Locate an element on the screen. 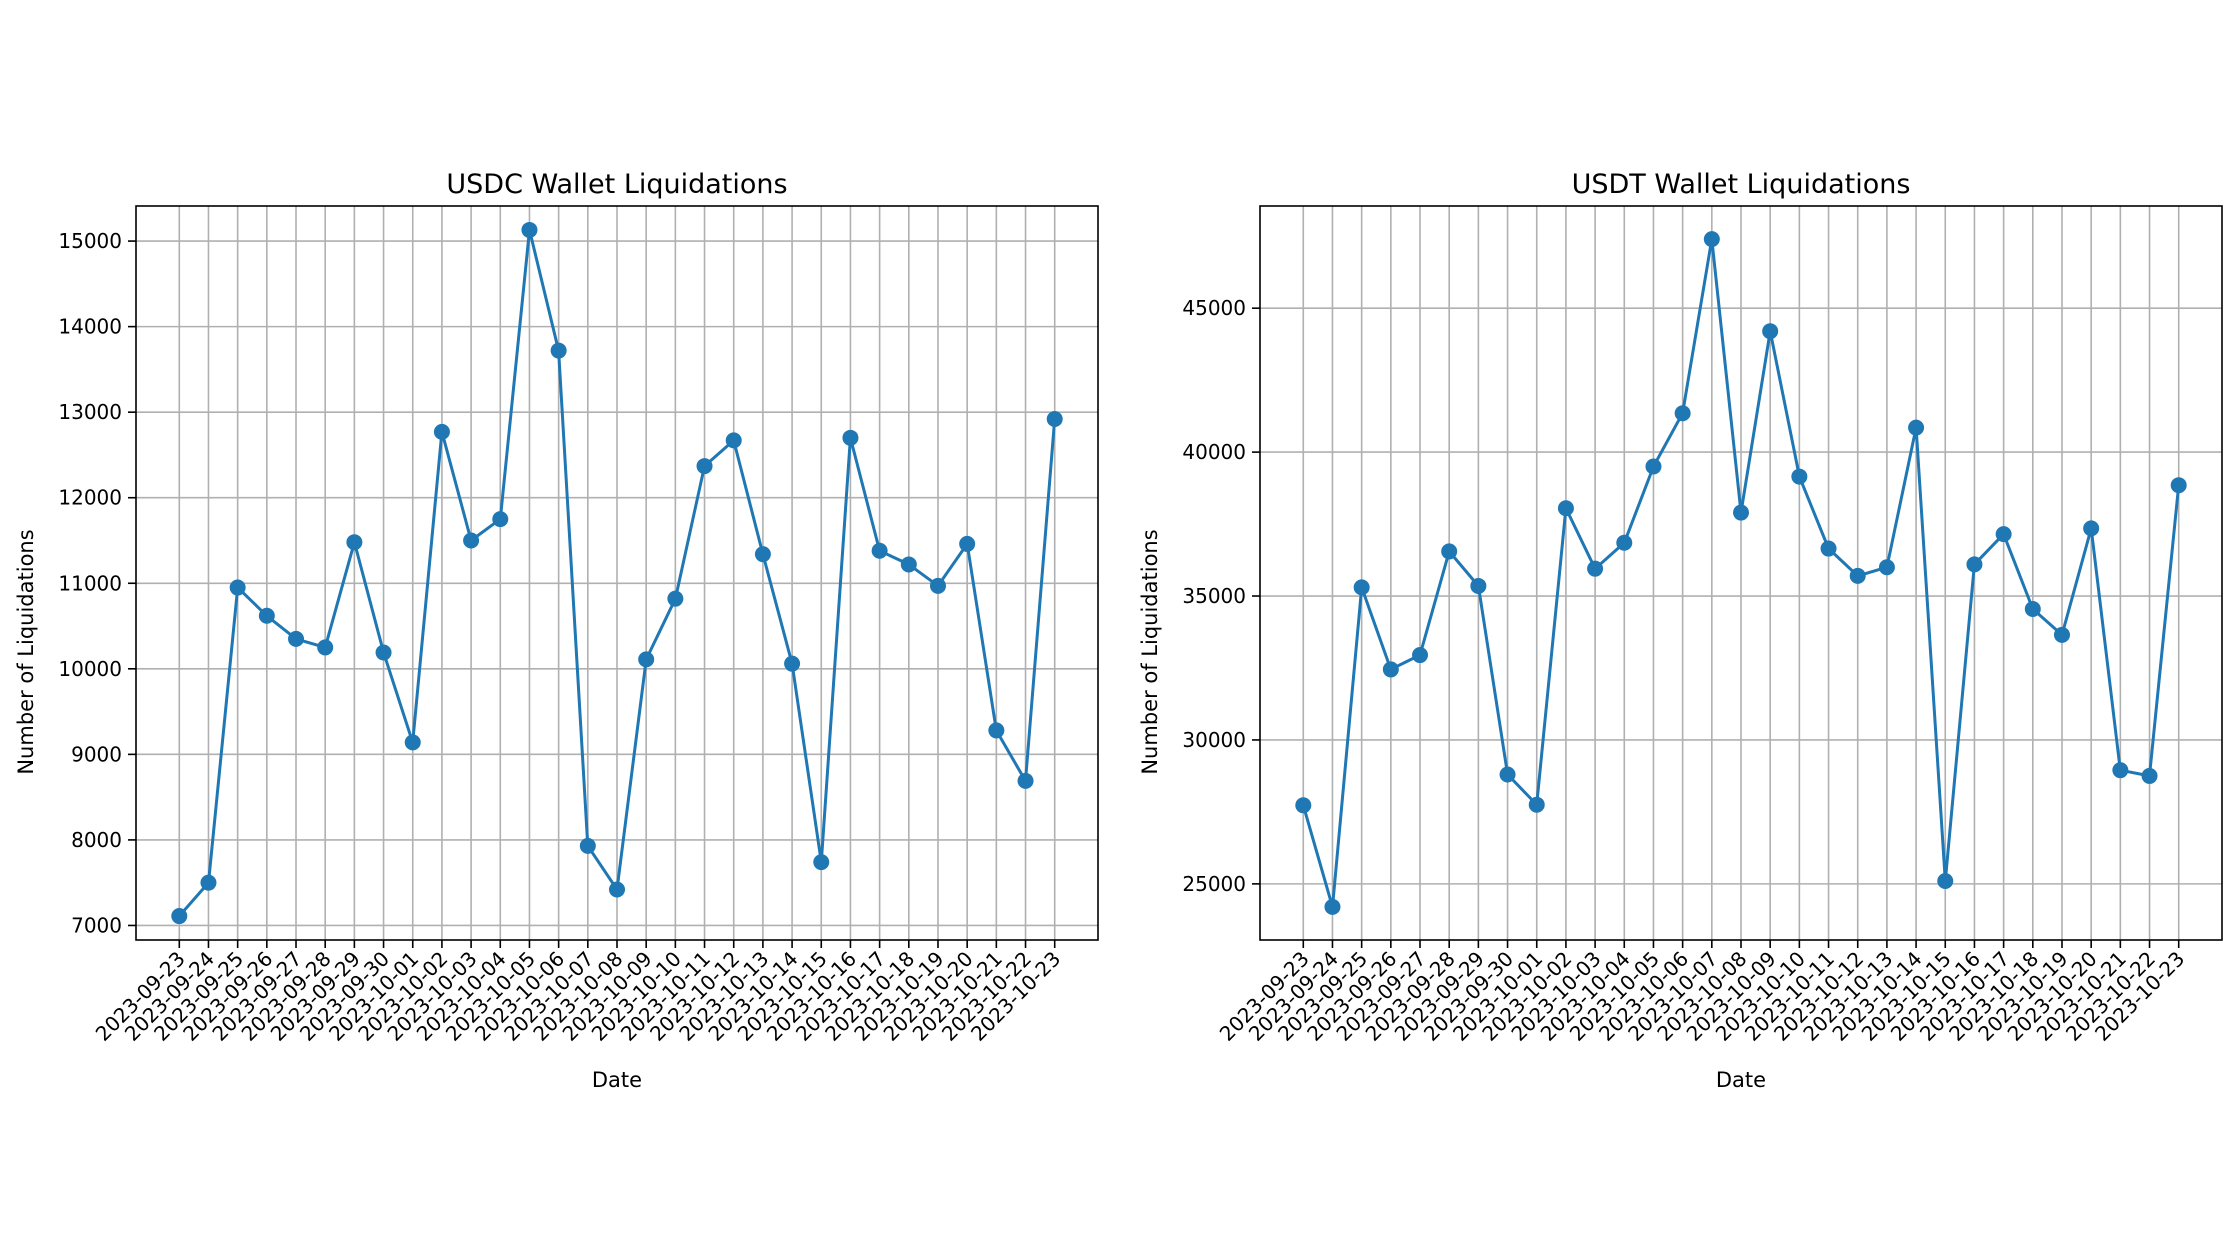 The width and height of the screenshot is (2240, 1260). usdt-x-axis-label: Date is located at coordinates (1741, 1080).